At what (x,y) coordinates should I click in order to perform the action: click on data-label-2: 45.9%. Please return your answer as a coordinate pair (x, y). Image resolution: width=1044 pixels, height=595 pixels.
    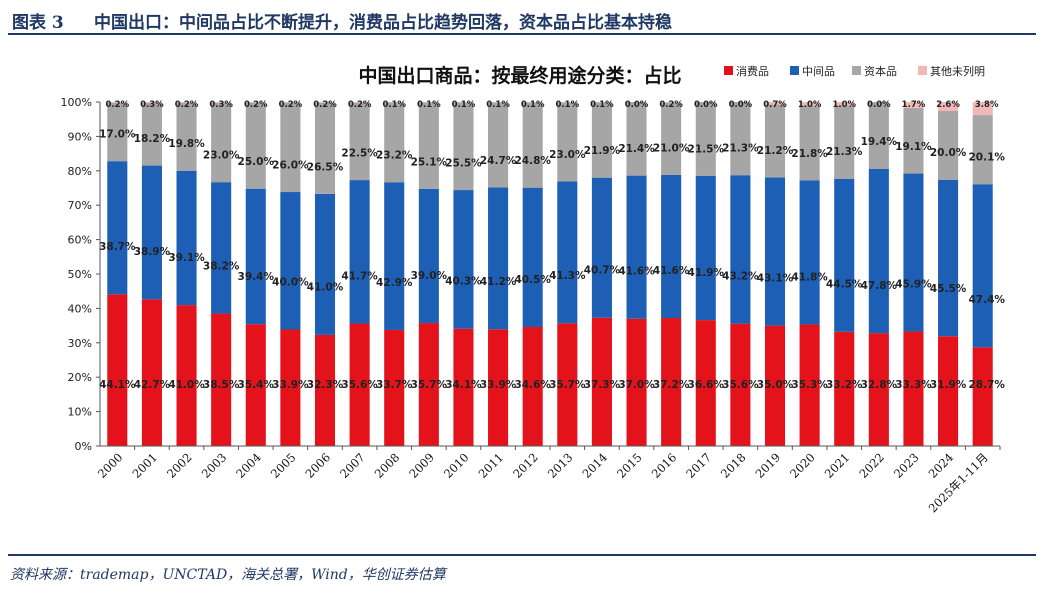
    Looking at the image, I should click on (913, 284).